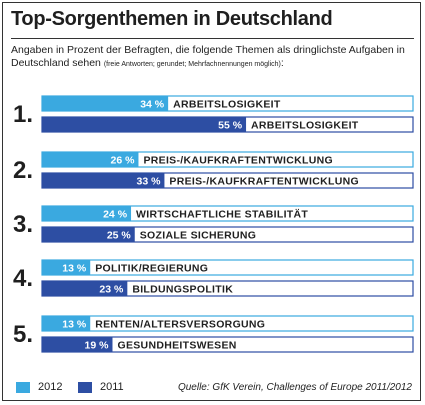 This screenshot has height=405, width=425. I want to click on chart-title: Top-Sorgenthemen in Deutschland, so click(172, 19).